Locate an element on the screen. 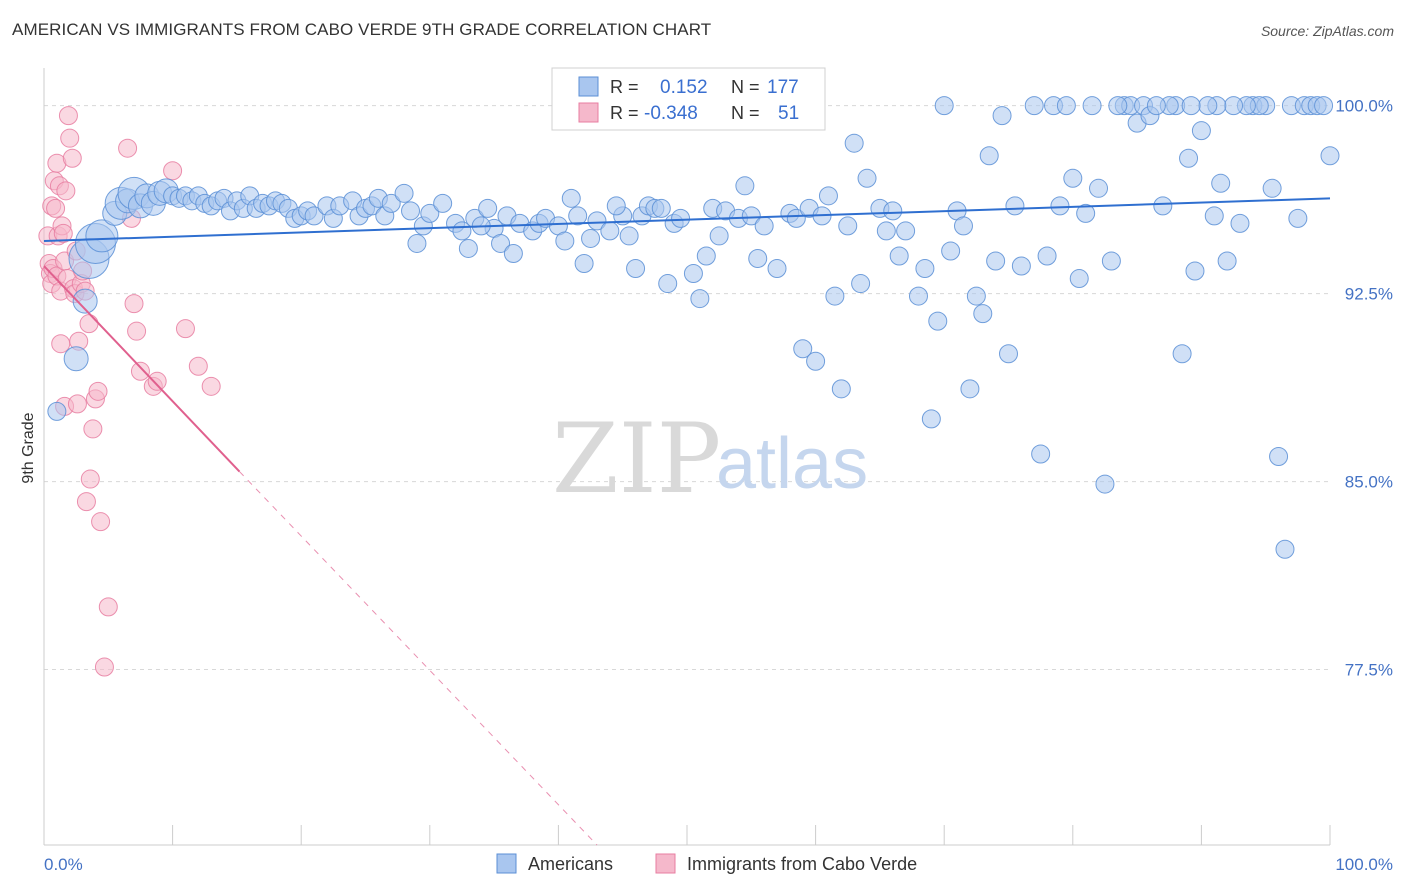  stats-cabo-verde-r-label: R = is located at coordinates (624, 113).